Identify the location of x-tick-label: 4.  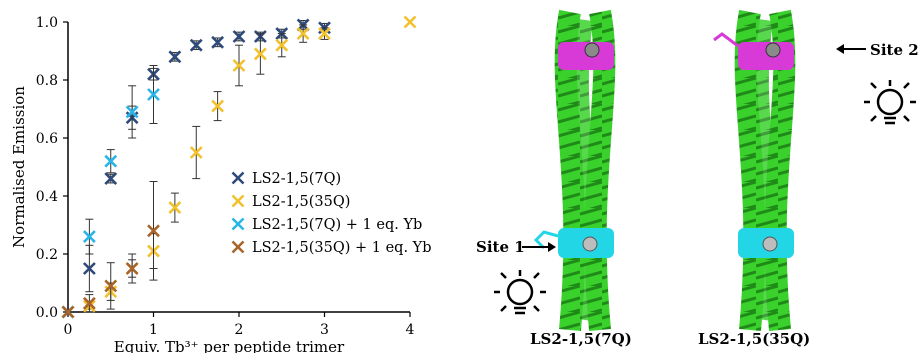
(410, 330).